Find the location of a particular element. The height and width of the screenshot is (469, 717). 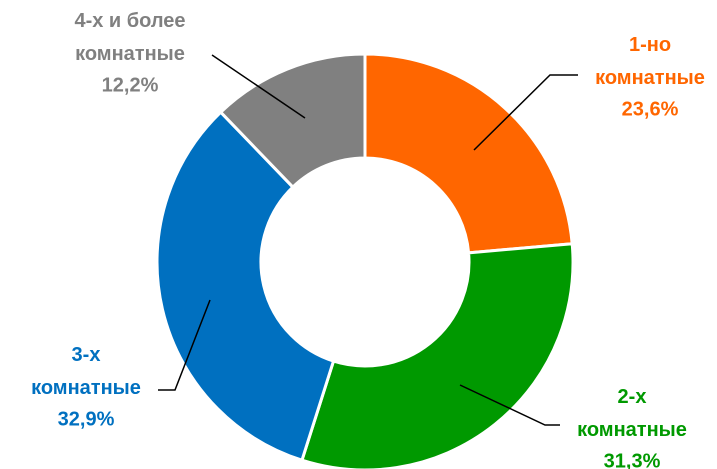

category-label: 4-х и более комнатные is located at coordinates (129, 37).